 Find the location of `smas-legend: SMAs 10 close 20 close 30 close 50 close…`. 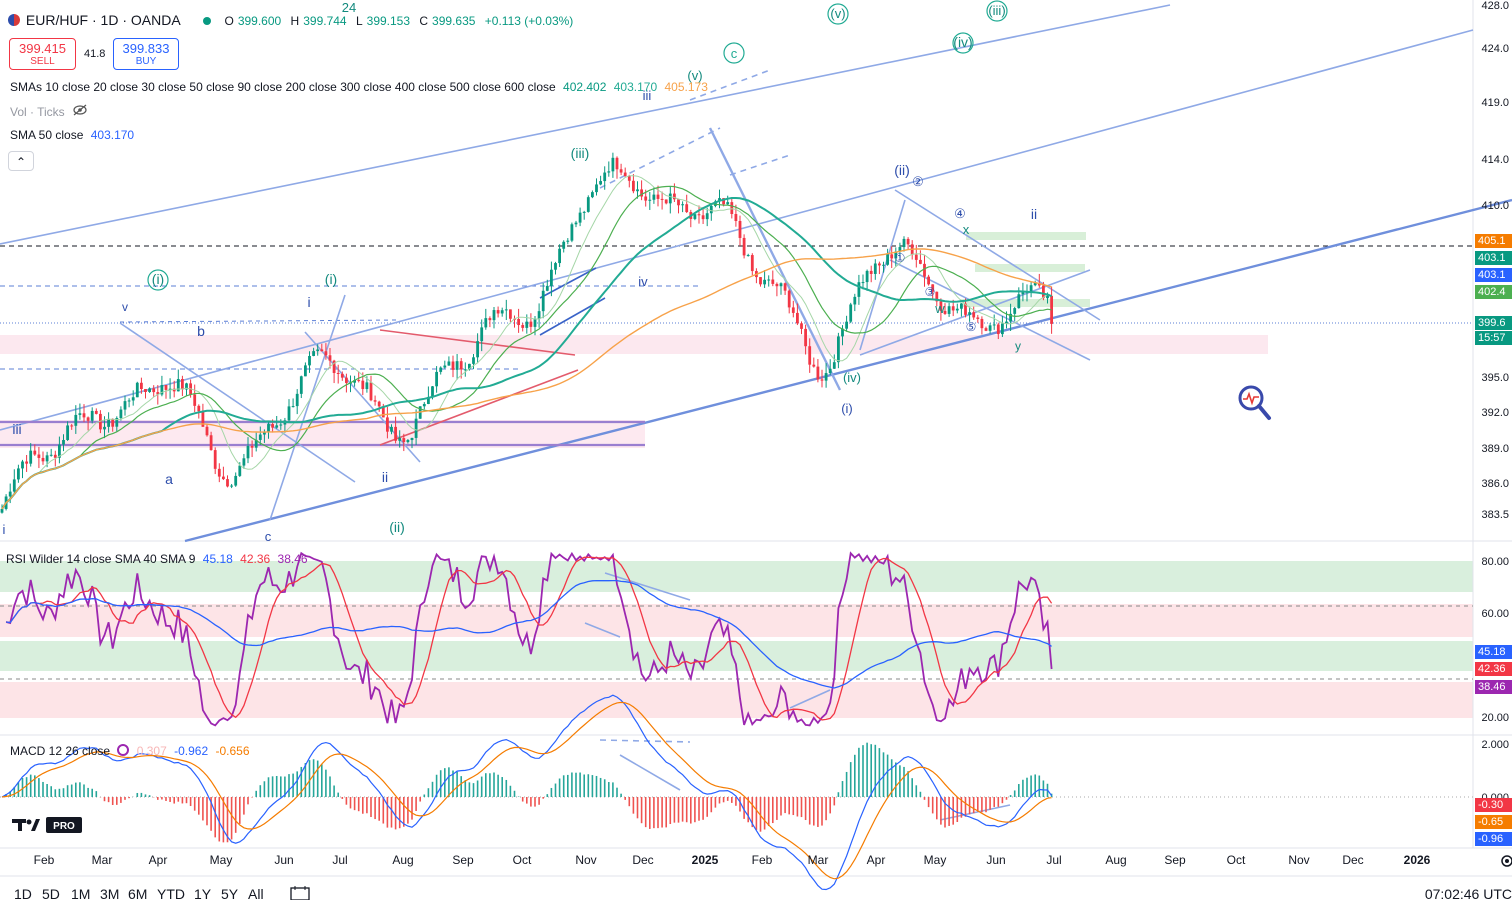

smas-legend: SMAs 10 close 20 close 30 close 50 close… is located at coordinates (361, 87).